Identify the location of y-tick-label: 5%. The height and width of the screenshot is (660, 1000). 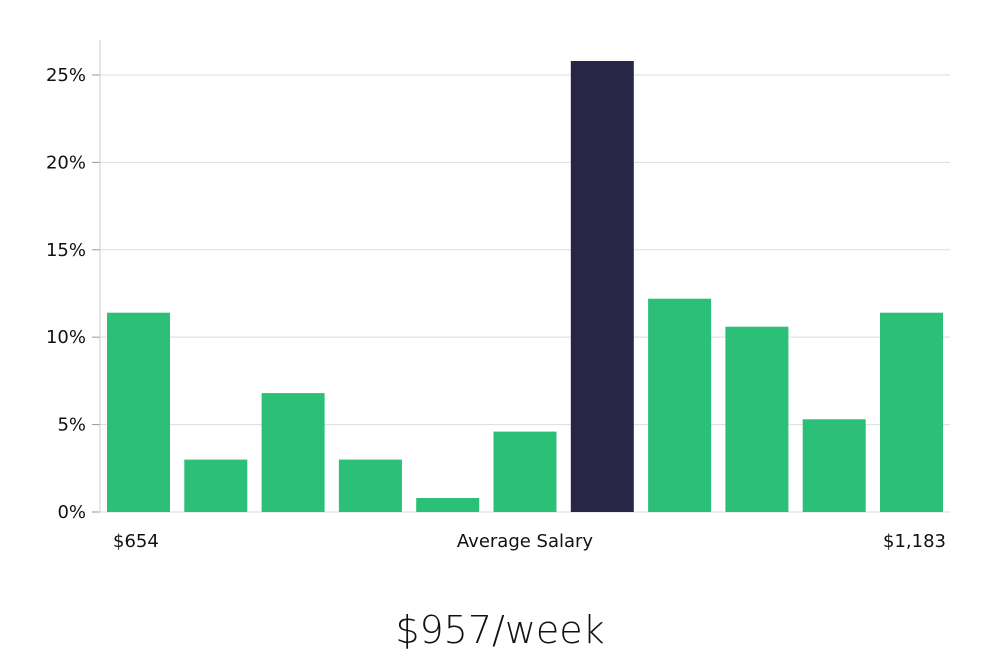
(71, 425).